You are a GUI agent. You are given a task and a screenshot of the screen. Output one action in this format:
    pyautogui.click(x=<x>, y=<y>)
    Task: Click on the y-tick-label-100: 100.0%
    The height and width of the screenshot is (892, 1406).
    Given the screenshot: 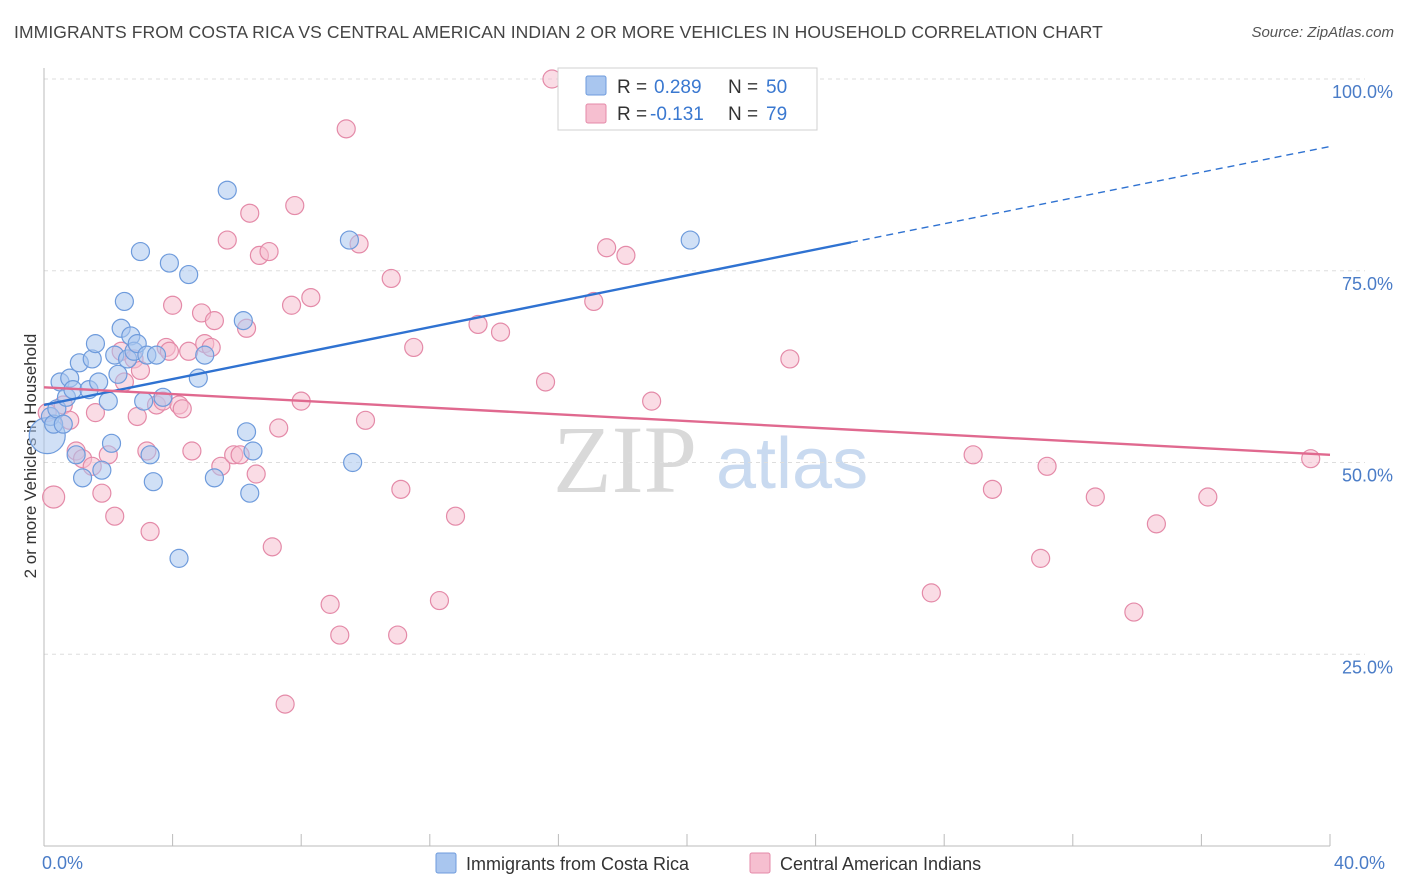 What is the action you would take?
    pyautogui.click(x=1362, y=92)
    